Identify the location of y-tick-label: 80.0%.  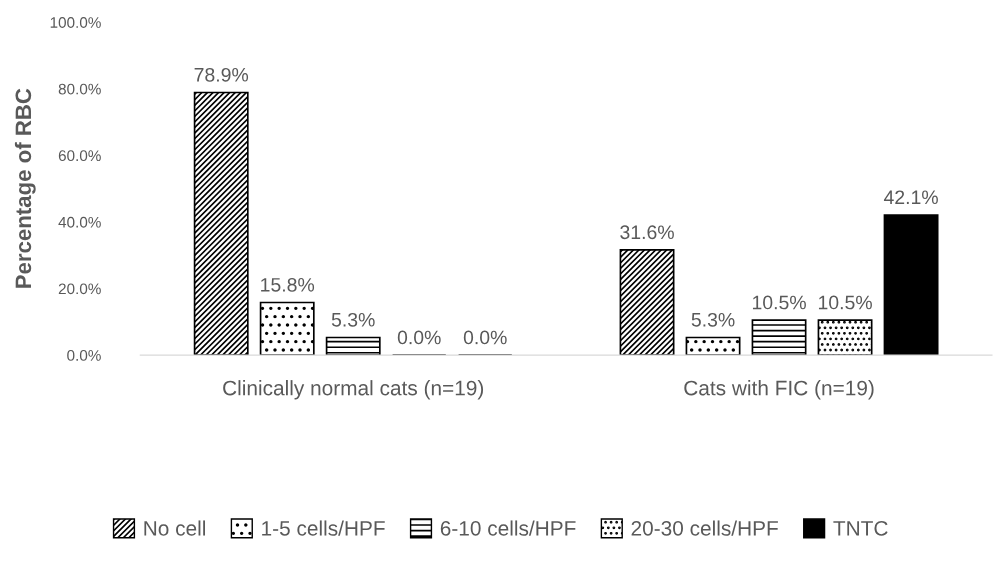
(79, 89).